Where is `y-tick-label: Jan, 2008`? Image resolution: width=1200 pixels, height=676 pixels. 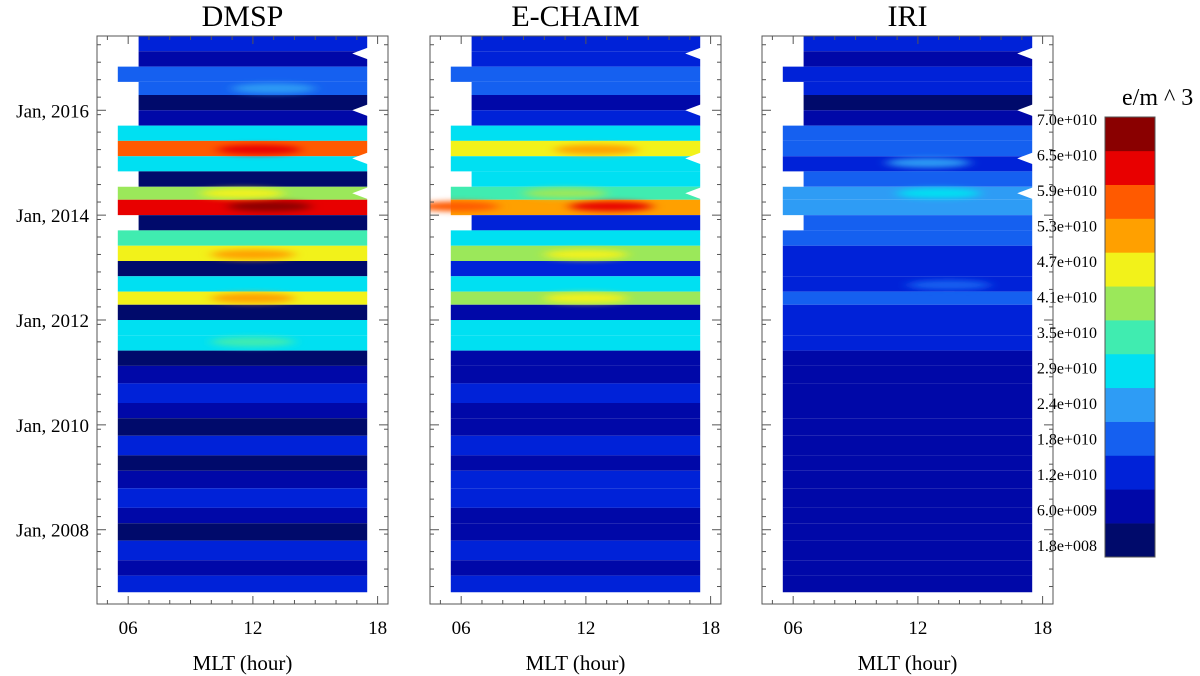 y-tick-label: Jan, 2008 is located at coordinates (52, 531).